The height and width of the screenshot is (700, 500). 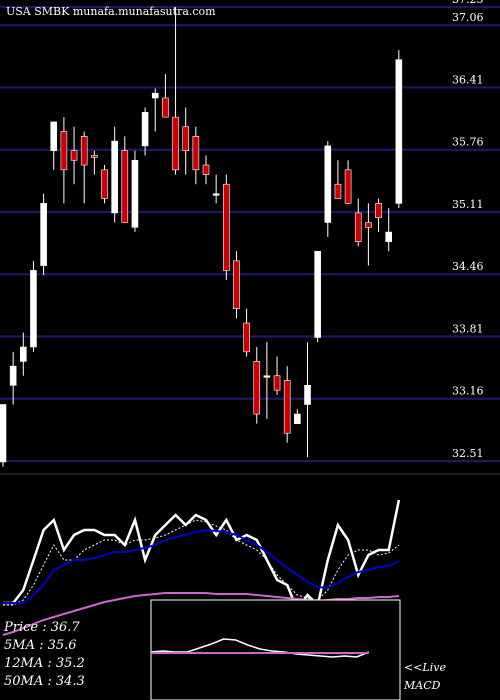 I want to click on indicator-line-ma5, so click(x=201, y=562).